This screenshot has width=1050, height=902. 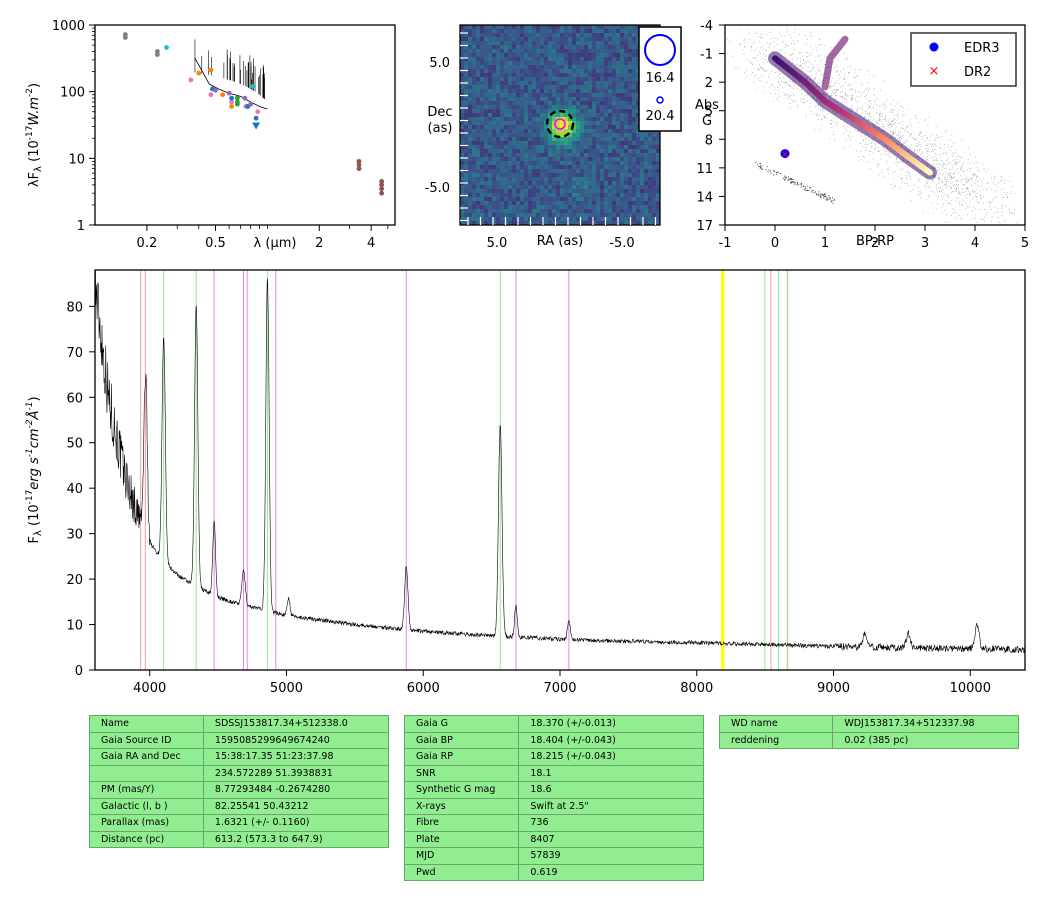 I want to click on info-middle-value: 18.6, so click(x=611, y=790).